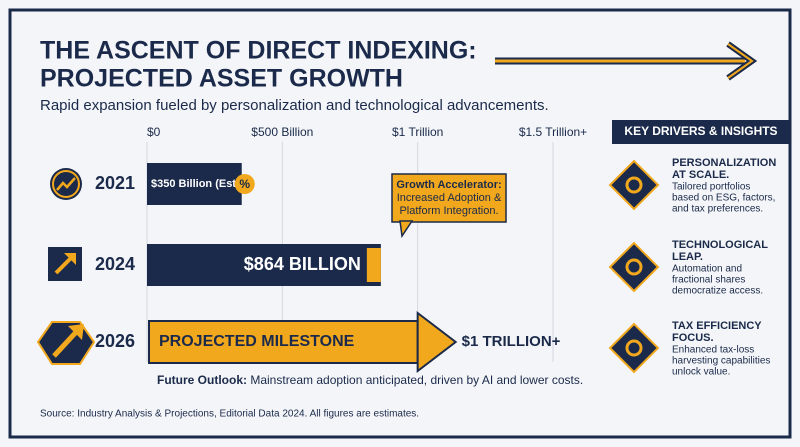 The image size is (800, 447). I want to click on drivers-title: KEY DRIVERS & INSIGHTS, so click(700, 131).